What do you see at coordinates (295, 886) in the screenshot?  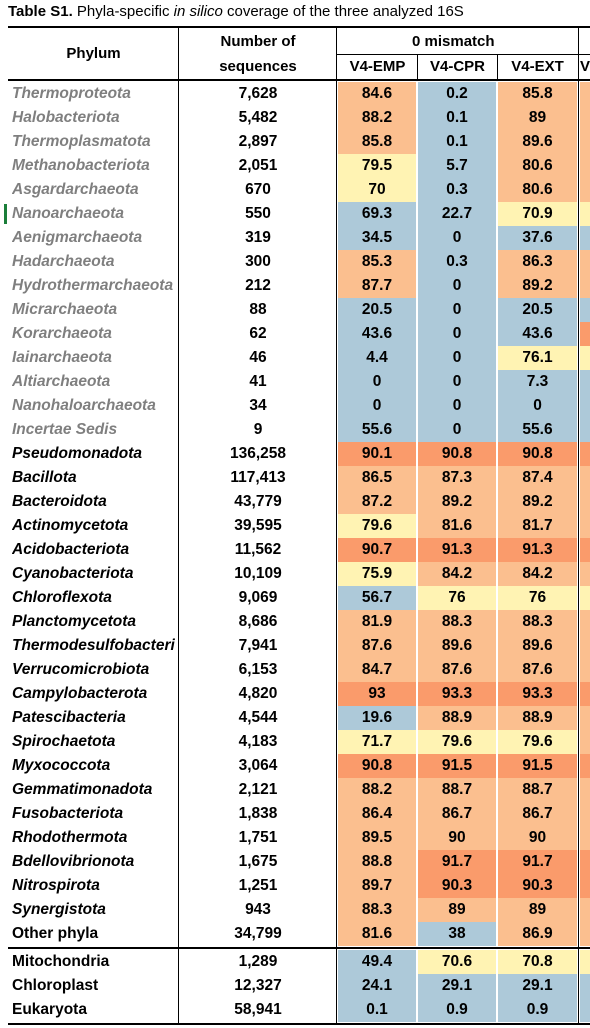 I see `table-row: Nitrospirota 1,251 89.7 90.3 90.3` at bounding box center [295, 886].